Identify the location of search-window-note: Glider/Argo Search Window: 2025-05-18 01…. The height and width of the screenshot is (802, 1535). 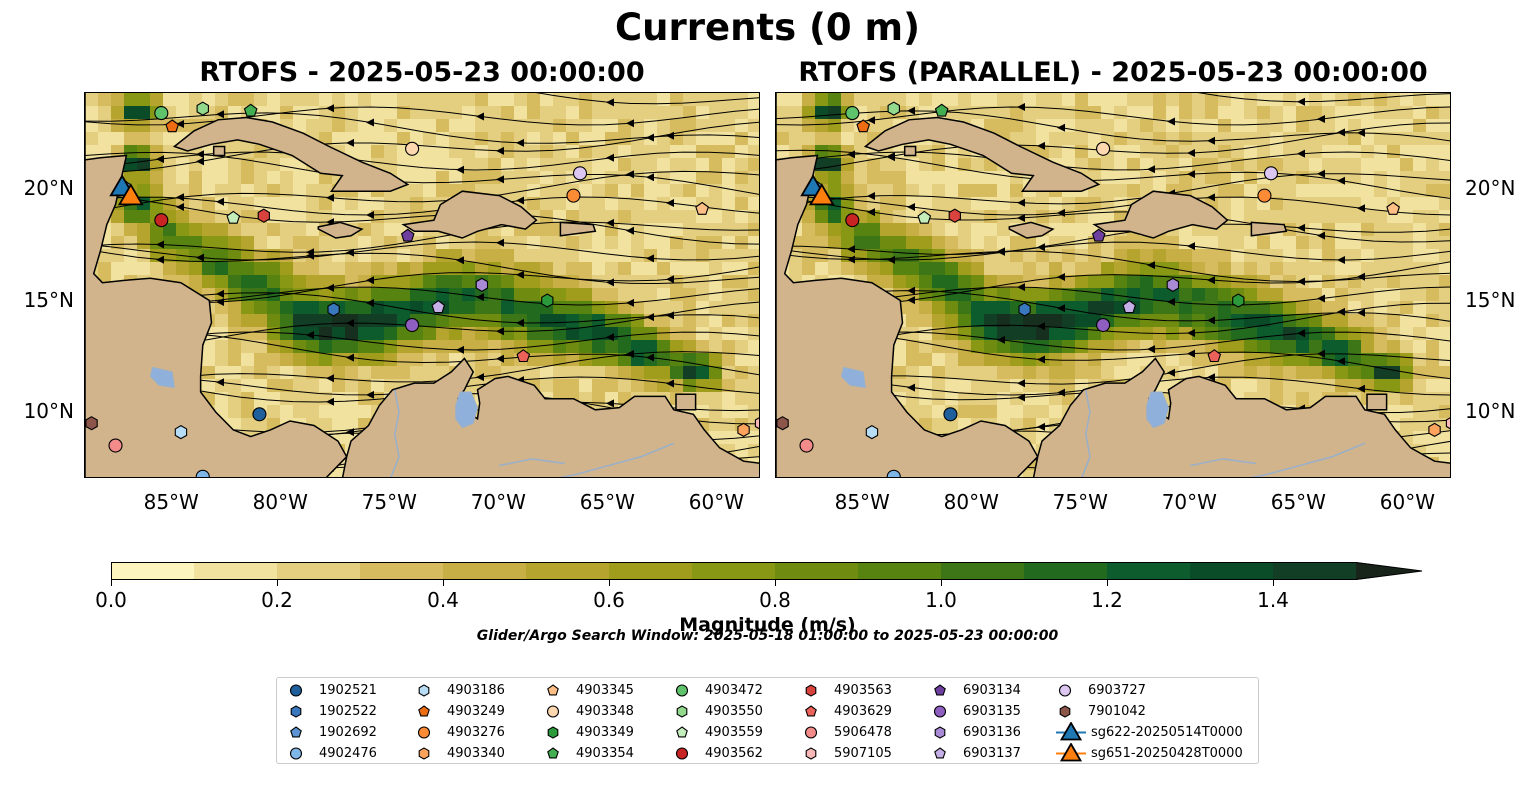
(767, 636).